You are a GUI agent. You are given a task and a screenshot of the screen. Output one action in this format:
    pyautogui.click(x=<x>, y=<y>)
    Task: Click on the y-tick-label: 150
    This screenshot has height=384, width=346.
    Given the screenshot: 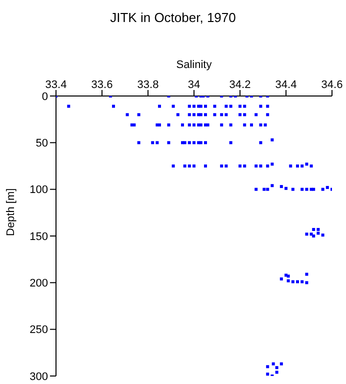 What is the action you would take?
    pyautogui.click(x=39, y=236)
    